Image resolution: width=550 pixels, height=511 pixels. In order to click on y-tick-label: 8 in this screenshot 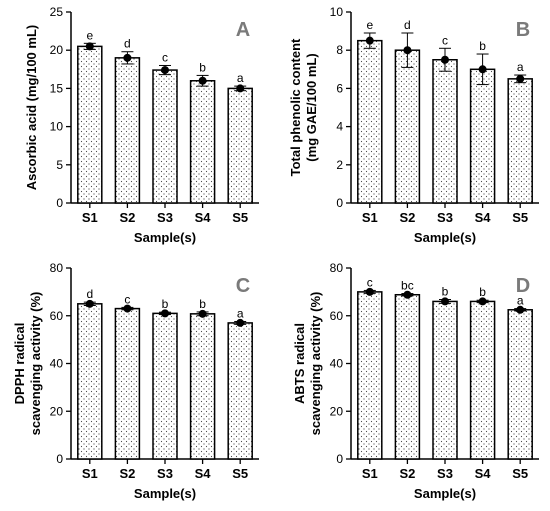, I will do `click(339, 50)`.